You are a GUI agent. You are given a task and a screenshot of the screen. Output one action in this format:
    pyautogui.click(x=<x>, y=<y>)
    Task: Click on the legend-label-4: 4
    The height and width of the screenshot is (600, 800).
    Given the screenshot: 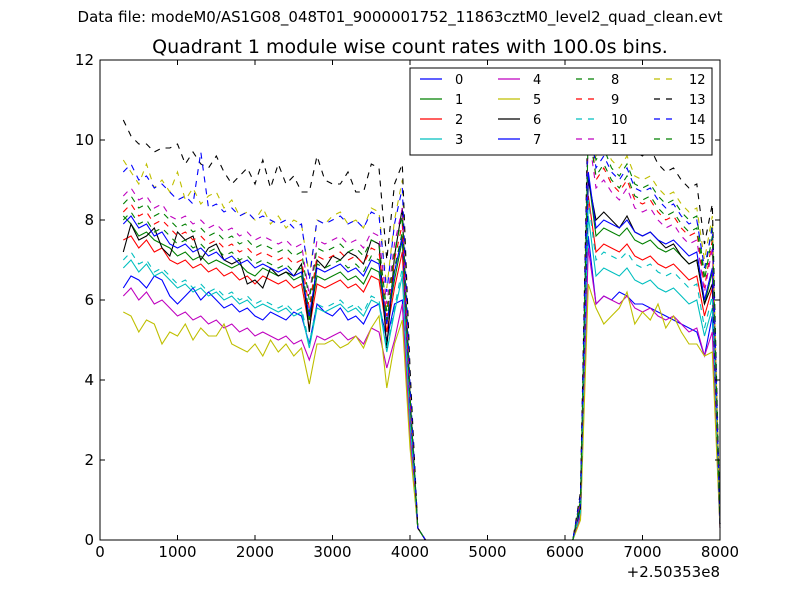 What is the action you would take?
    pyautogui.click(x=537, y=80)
    